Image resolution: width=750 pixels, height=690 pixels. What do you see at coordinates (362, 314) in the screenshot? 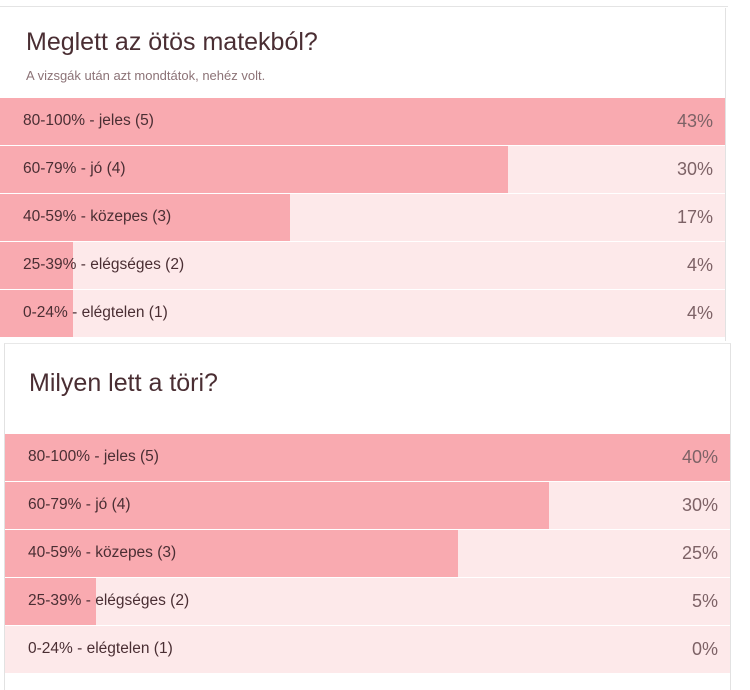
I see `poll-option-grade-1: 0-24% - elégtelen (1) 4%` at bounding box center [362, 314].